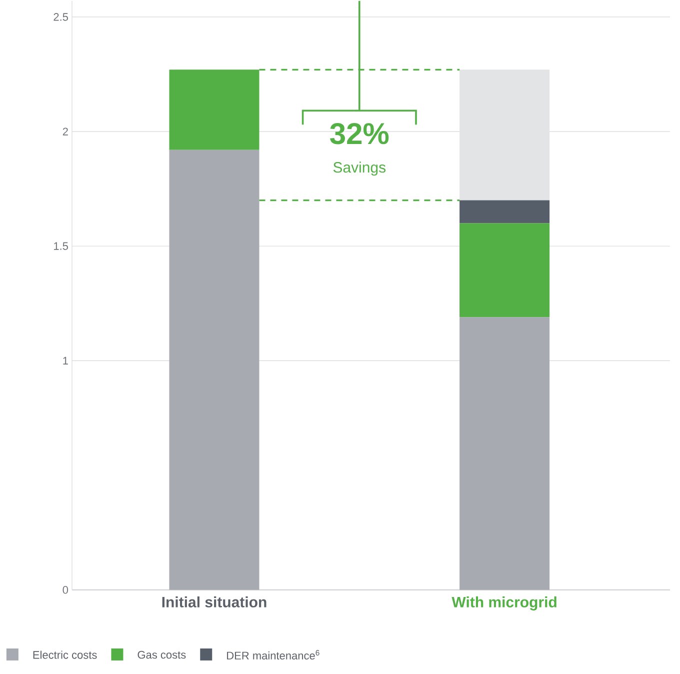 The height and width of the screenshot is (674, 680). What do you see at coordinates (65, 654) in the screenshot?
I see `legend-label: Electric costs` at bounding box center [65, 654].